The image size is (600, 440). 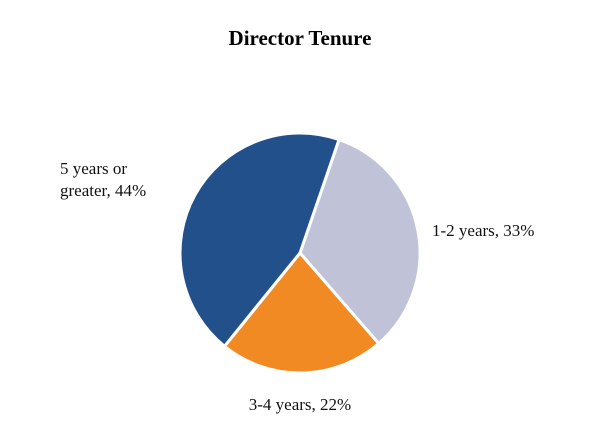 I want to click on slice-label: 5 years or greater, 44%, so click(x=103, y=179).